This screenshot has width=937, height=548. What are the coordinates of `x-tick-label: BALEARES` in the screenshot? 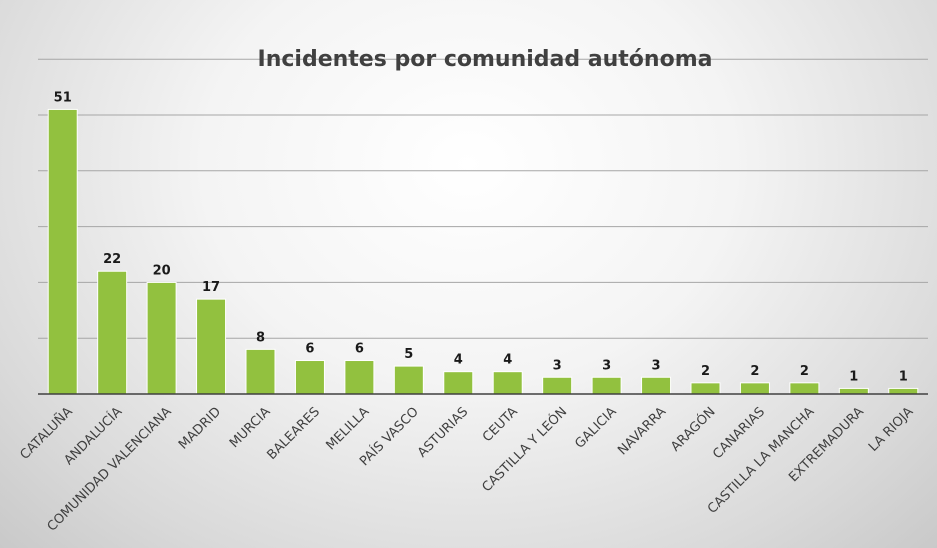 It's located at (294, 433).